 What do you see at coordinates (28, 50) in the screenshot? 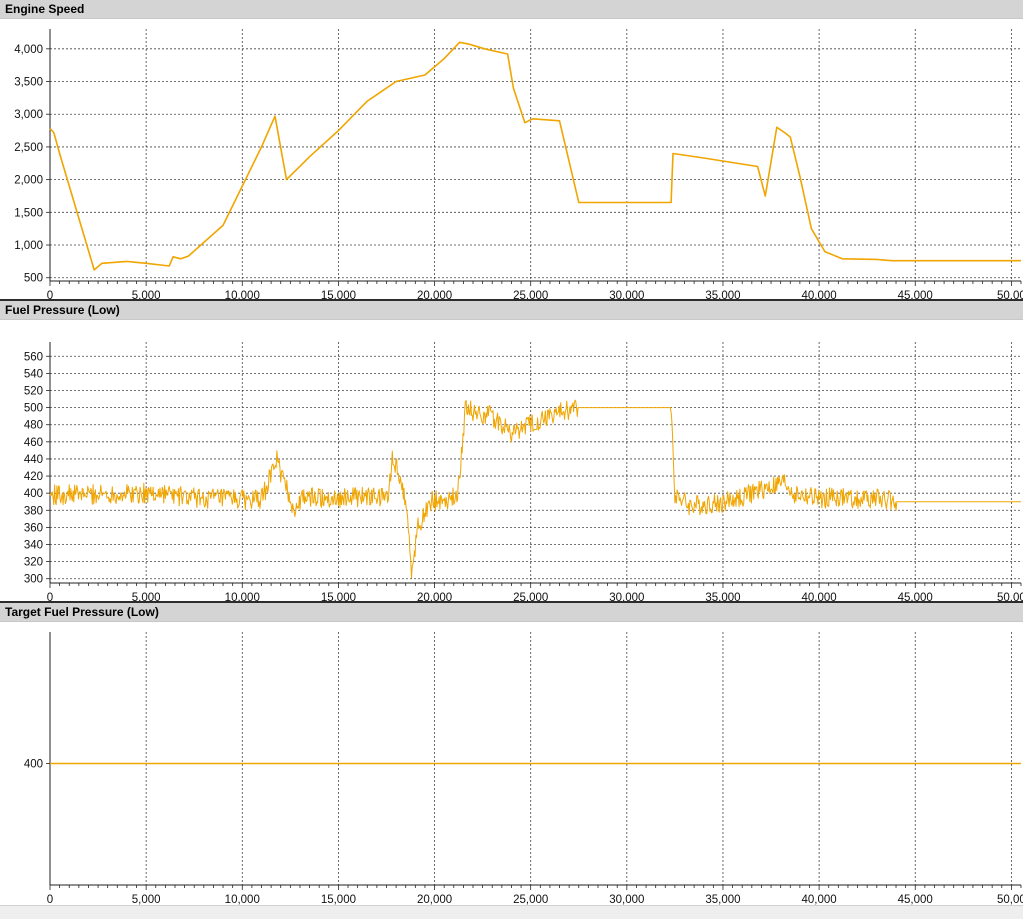
I see `y-tick-label: 4,000` at bounding box center [28, 50].